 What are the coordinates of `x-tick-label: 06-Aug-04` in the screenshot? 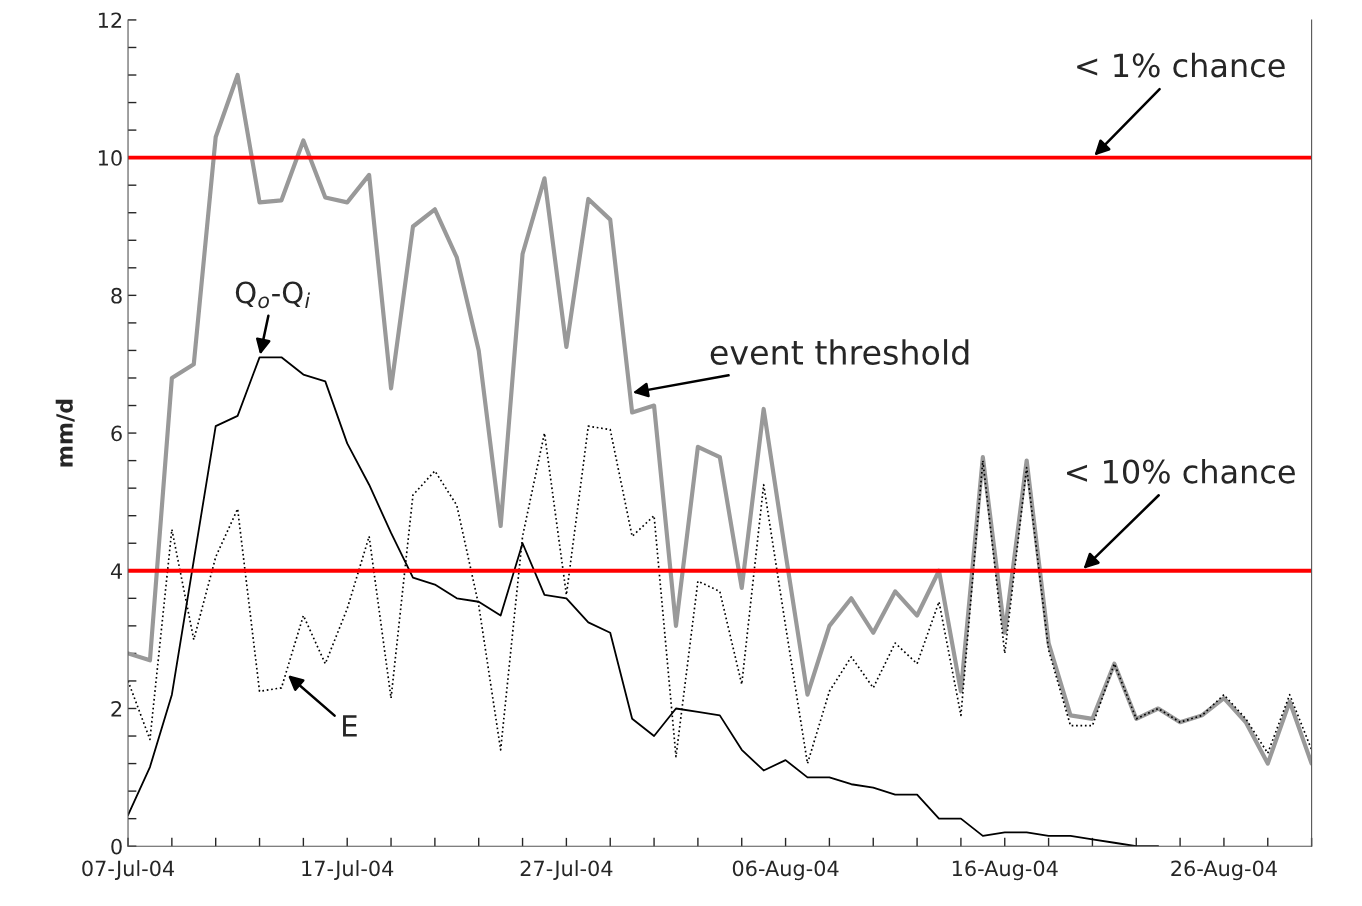 It's located at (785, 870).